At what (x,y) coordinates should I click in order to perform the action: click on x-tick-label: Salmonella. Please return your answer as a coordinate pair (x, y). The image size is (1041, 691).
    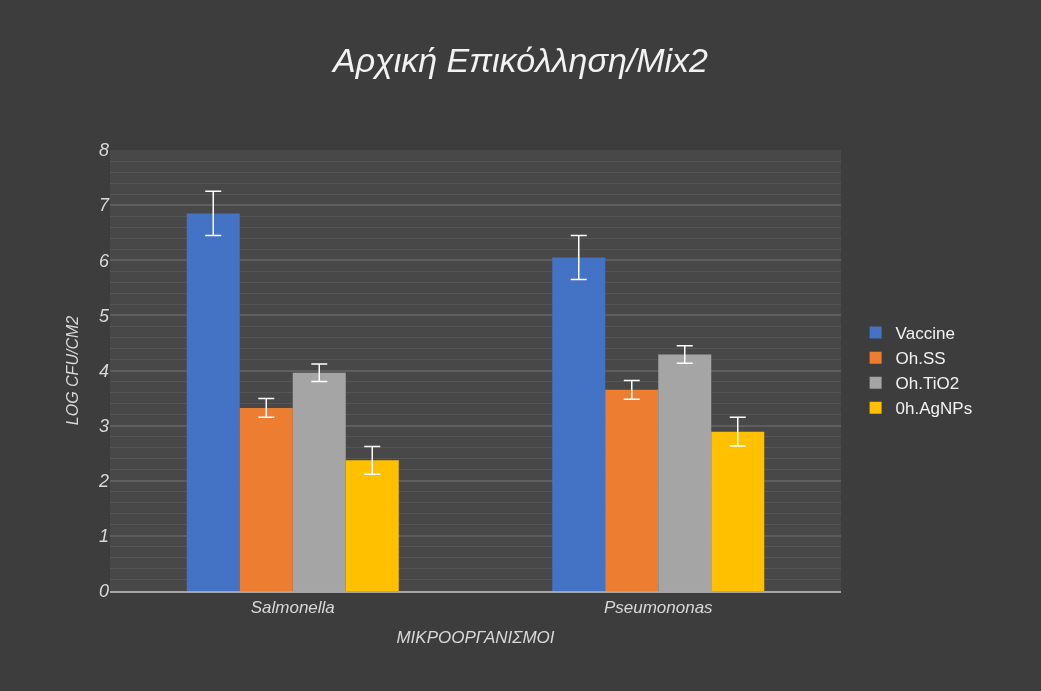
    Looking at the image, I should click on (292, 608).